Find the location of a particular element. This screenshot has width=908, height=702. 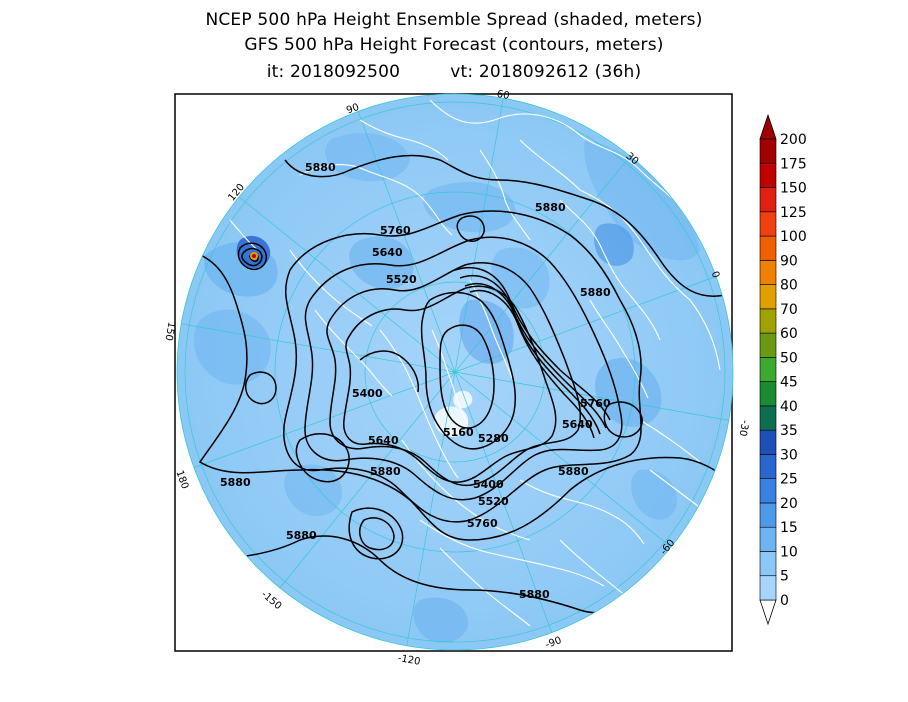

colorbar-level-label: 35 is located at coordinates (789, 431).